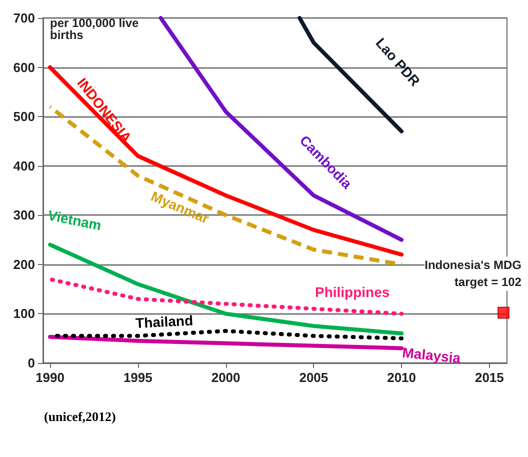 Image resolution: width=528 pixels, height=457 pixels. What do you see at coordinates (31, 363) in the screenshot?
I see `y-tick-label: 0` at bounding box center [31, 363].